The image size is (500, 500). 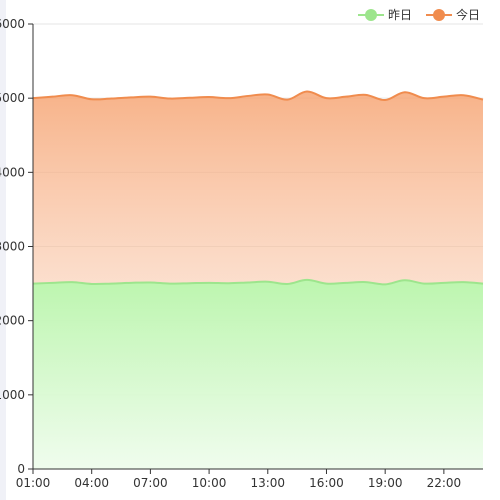 I want to click on legend-label-today: 今日, so click(x=467, y=15).